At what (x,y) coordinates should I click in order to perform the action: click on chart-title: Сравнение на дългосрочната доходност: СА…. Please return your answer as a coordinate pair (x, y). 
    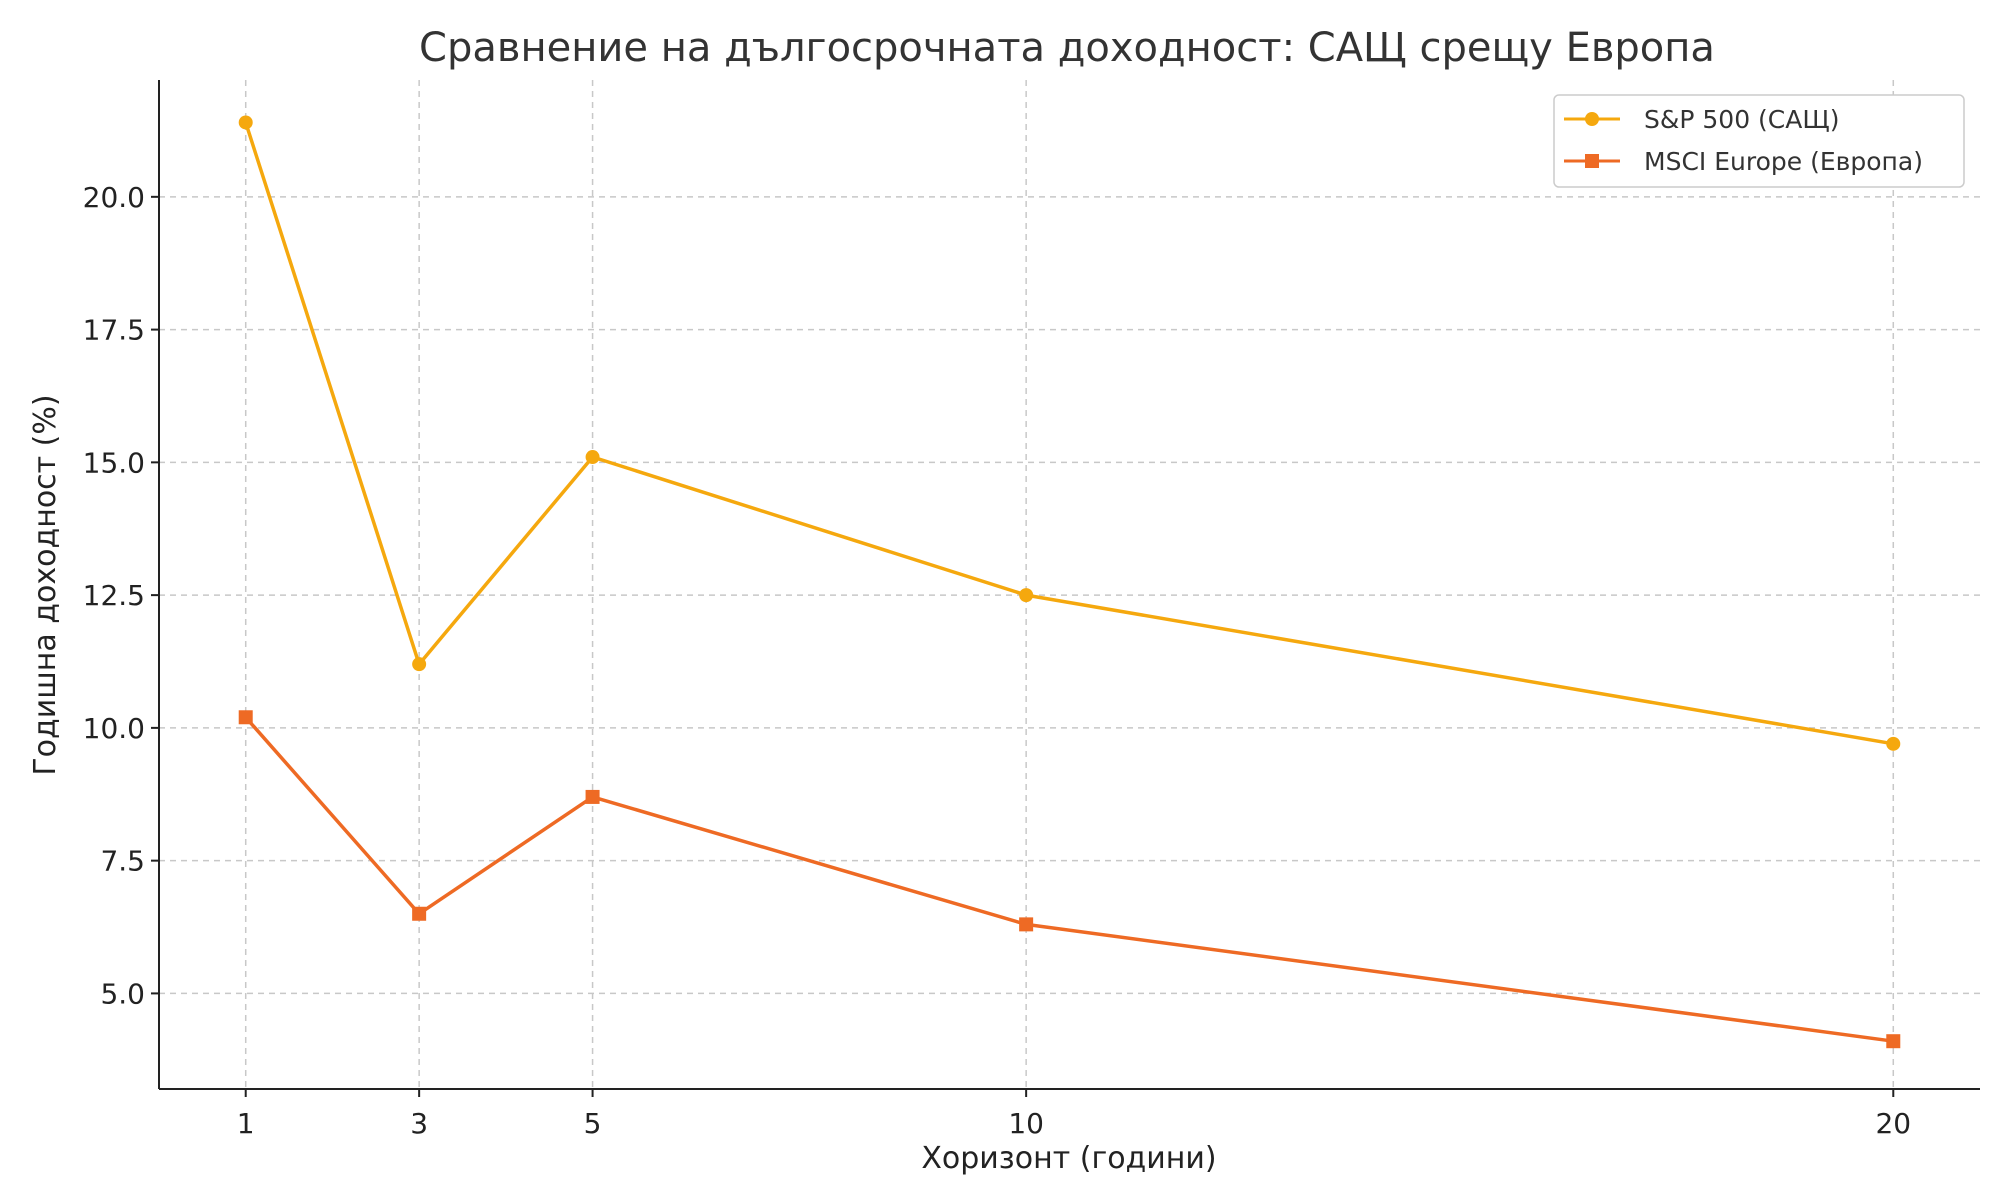
    Looking at the image, I should click on (1067, 48).